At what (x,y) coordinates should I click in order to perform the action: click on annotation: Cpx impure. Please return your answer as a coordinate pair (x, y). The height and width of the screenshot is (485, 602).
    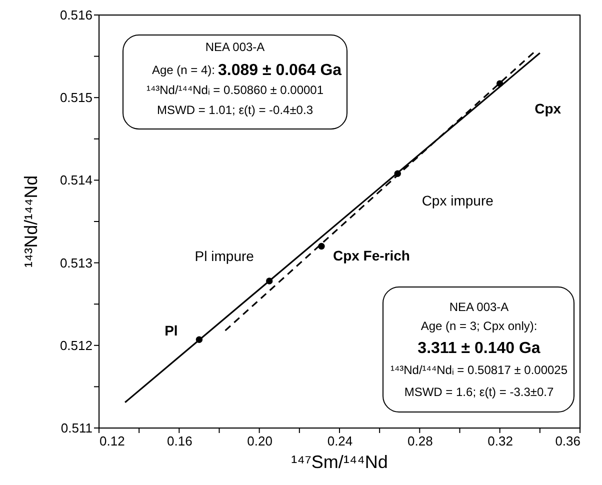
    Looking at the image, I should click on (458, 200).